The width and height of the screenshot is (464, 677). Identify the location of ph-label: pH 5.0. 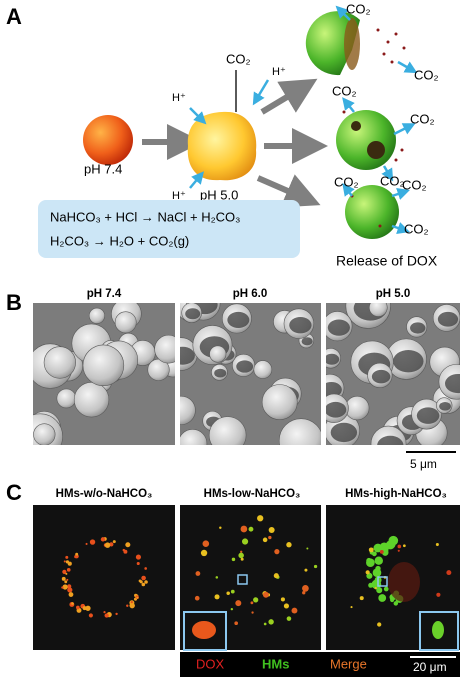
(219, 194).